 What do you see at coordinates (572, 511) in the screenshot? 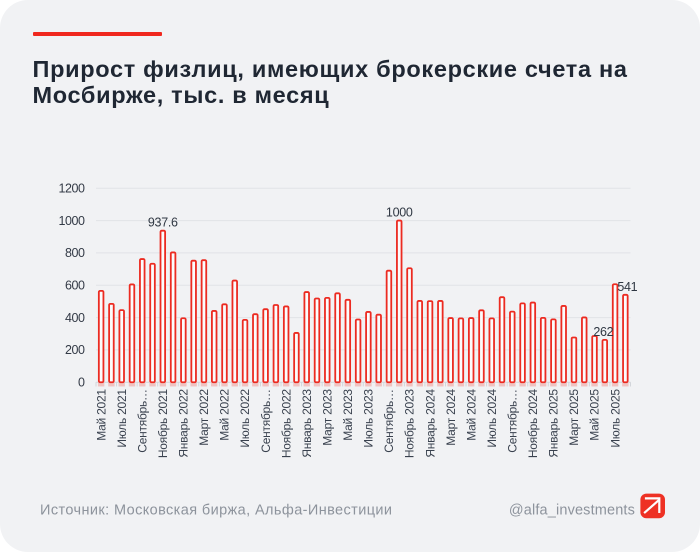
I see `svg-text: @alfa_investments` at bounding box center [572, 511].